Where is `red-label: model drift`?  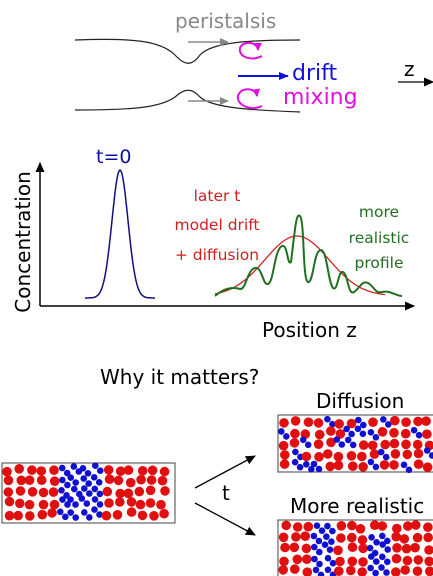
red-label: model drift is located at coordinates (217, 225).